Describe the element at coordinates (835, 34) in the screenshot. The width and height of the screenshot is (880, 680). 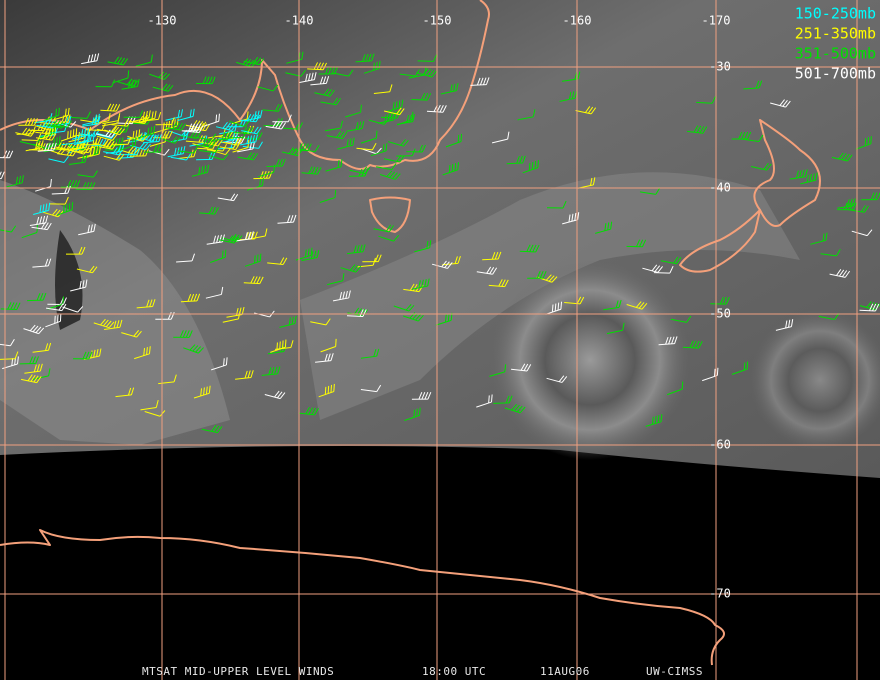
I see `legend-entry: 251-350mb` at that location.